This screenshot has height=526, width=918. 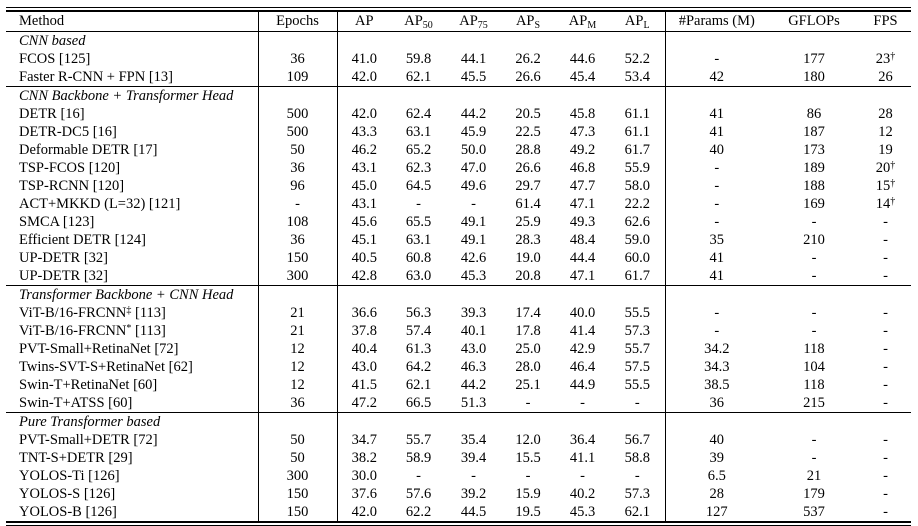 What do you see at coordinates (418, 494) in the screenshot?
I see `ap50-cell: 57.6` at bounding box center [418, 494].